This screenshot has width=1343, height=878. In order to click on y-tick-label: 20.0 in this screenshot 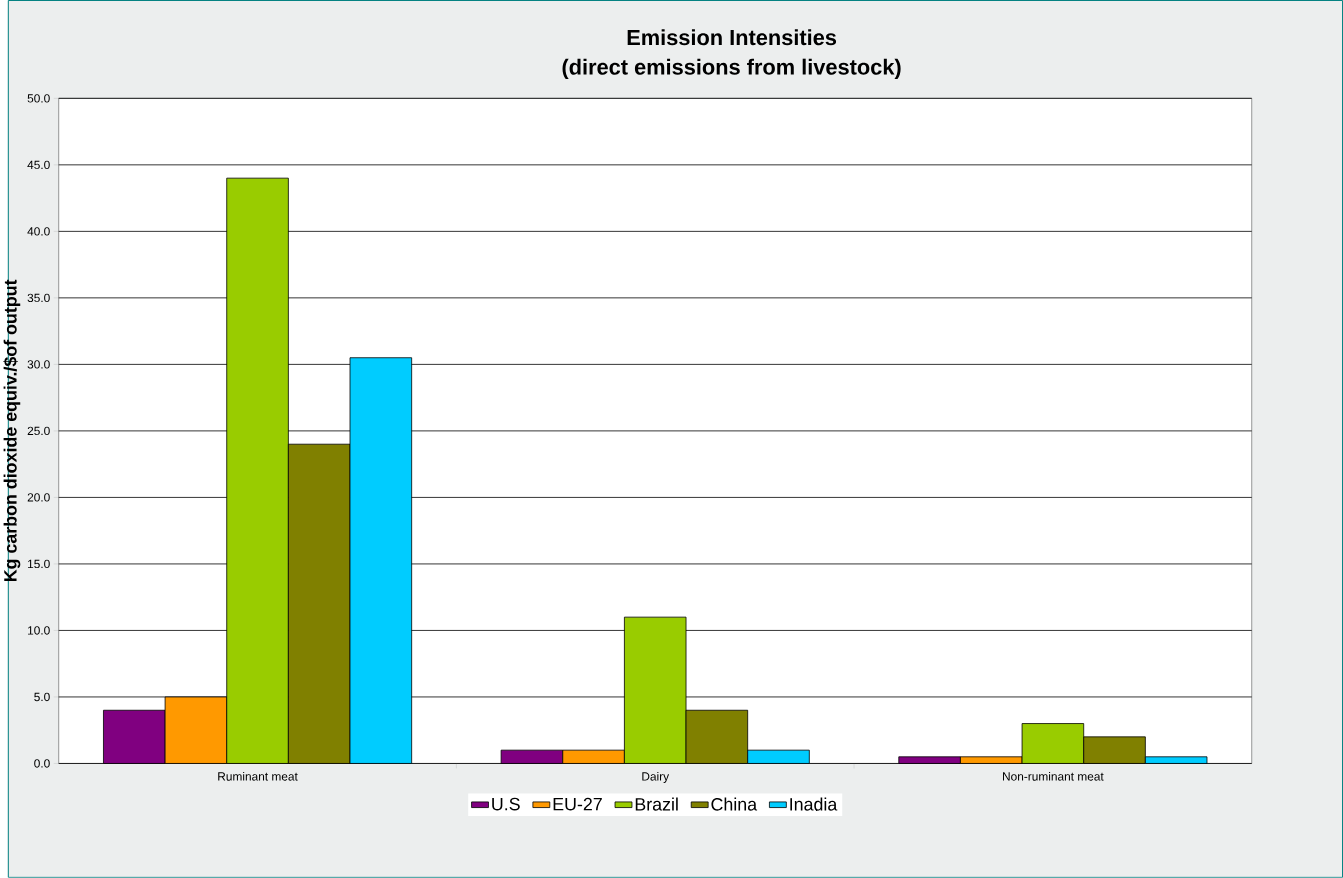, I will do `click(38, 497)`.